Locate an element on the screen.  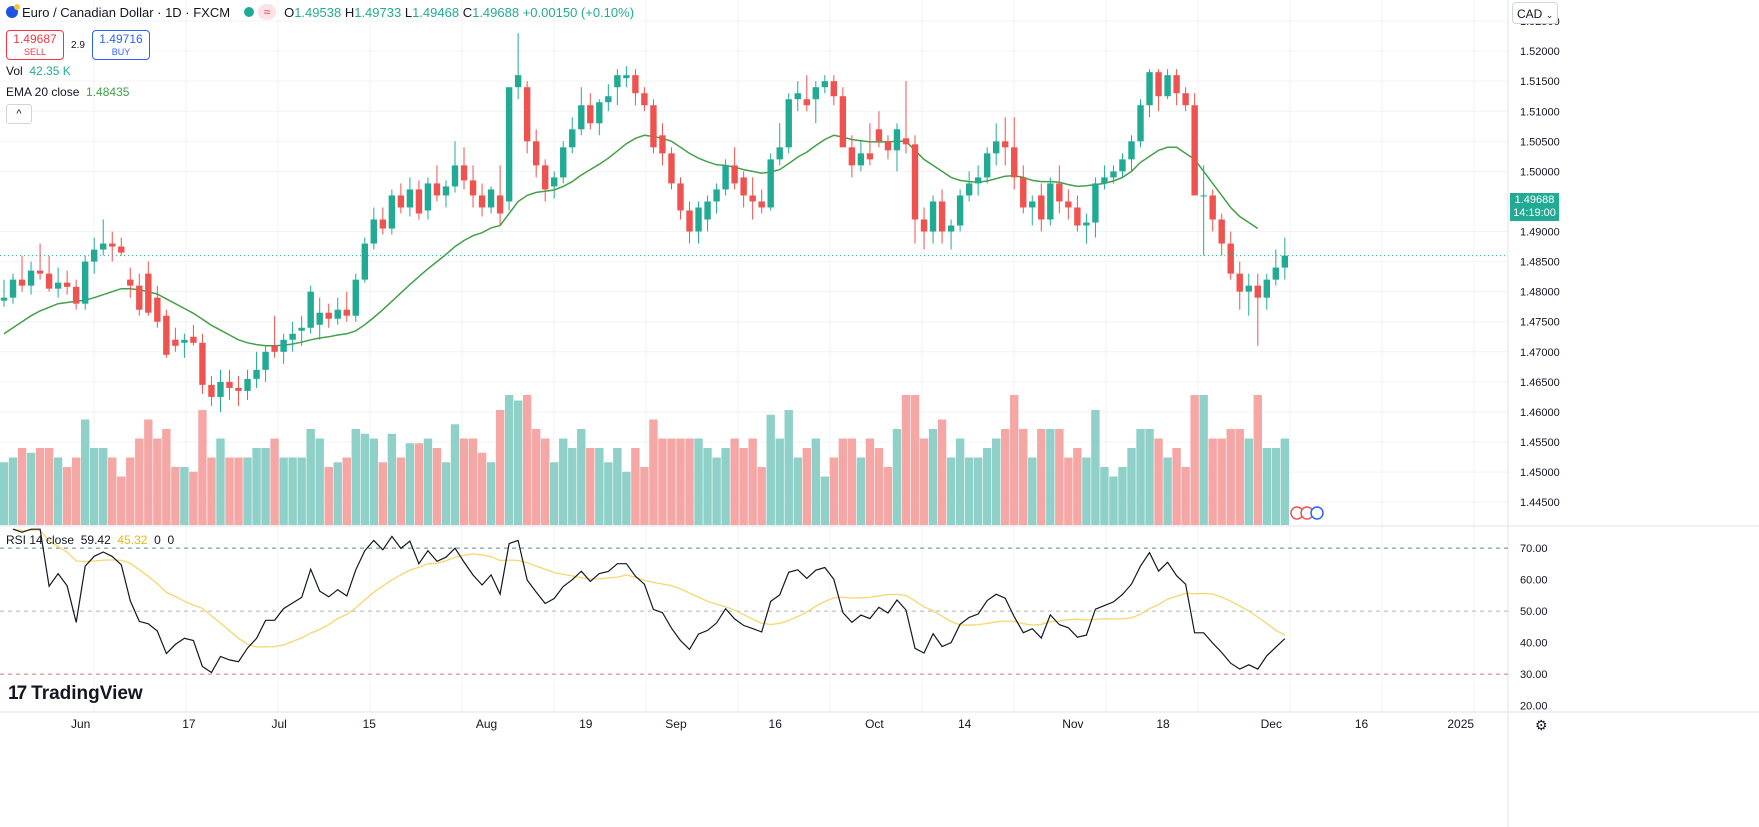
settings-gear-icon: ⚙ is located at coordinates (1541, 725).